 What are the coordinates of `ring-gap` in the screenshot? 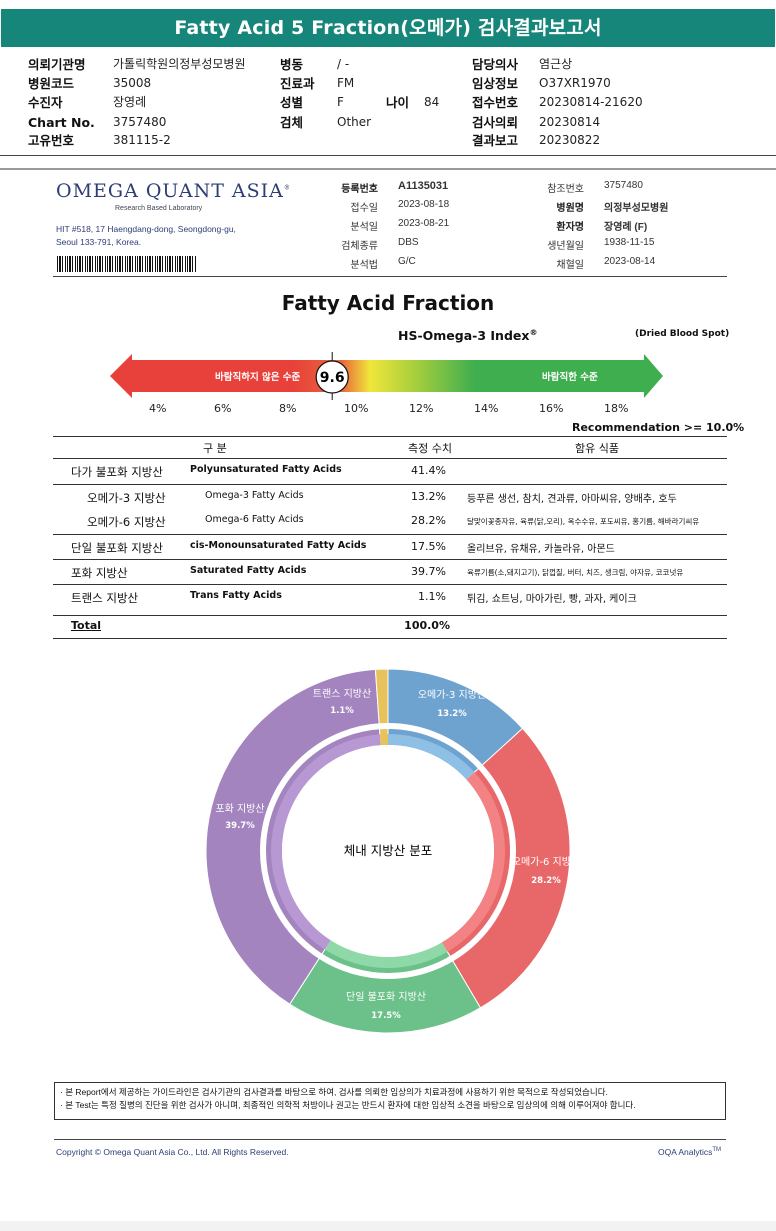 It's located at (388, 851).